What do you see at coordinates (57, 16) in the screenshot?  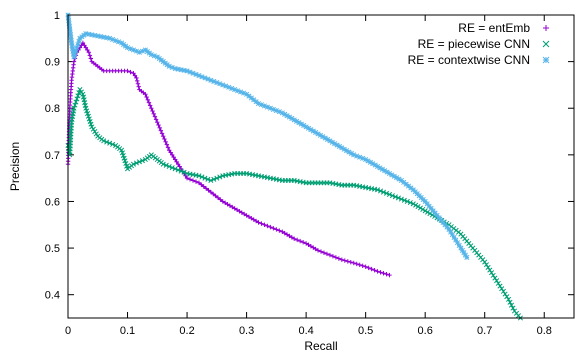 I see `y-tick-label: 1` at bounding box center [57, 16].